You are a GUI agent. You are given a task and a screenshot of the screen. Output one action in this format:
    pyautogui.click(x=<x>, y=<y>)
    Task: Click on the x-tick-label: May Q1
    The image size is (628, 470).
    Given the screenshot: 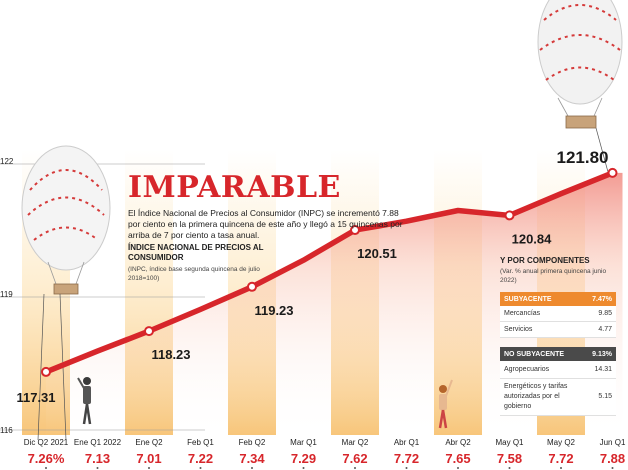 What is the action you would take?
    pyautogui.click(x=509, y=442)
    